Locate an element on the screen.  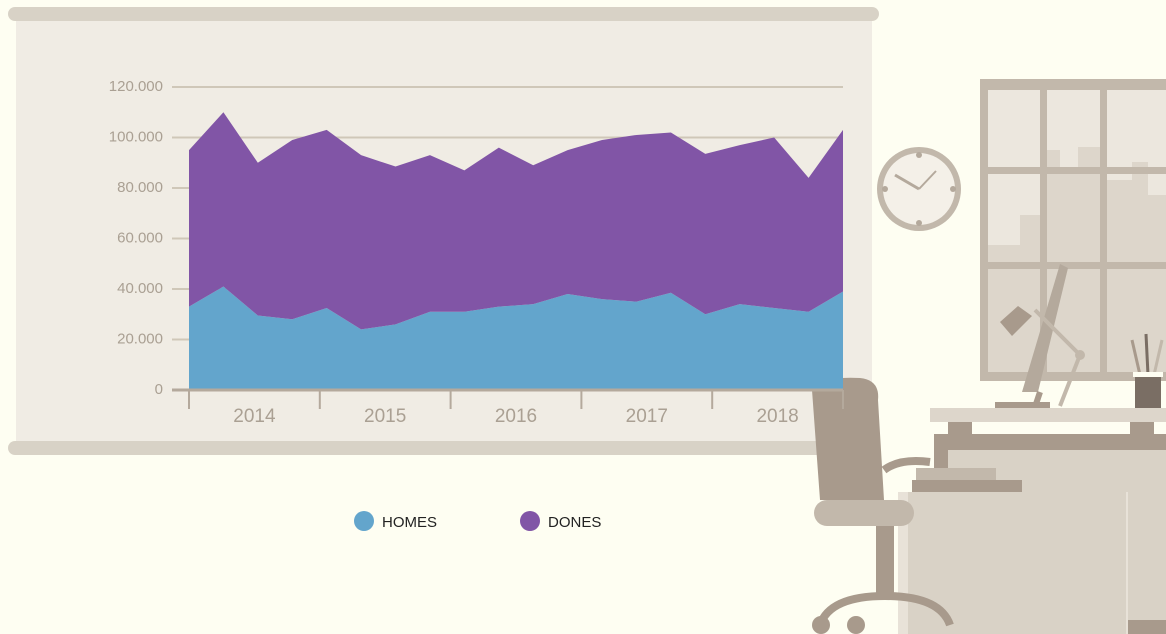
legend-label: DONES is located at coordinates (574, 522).